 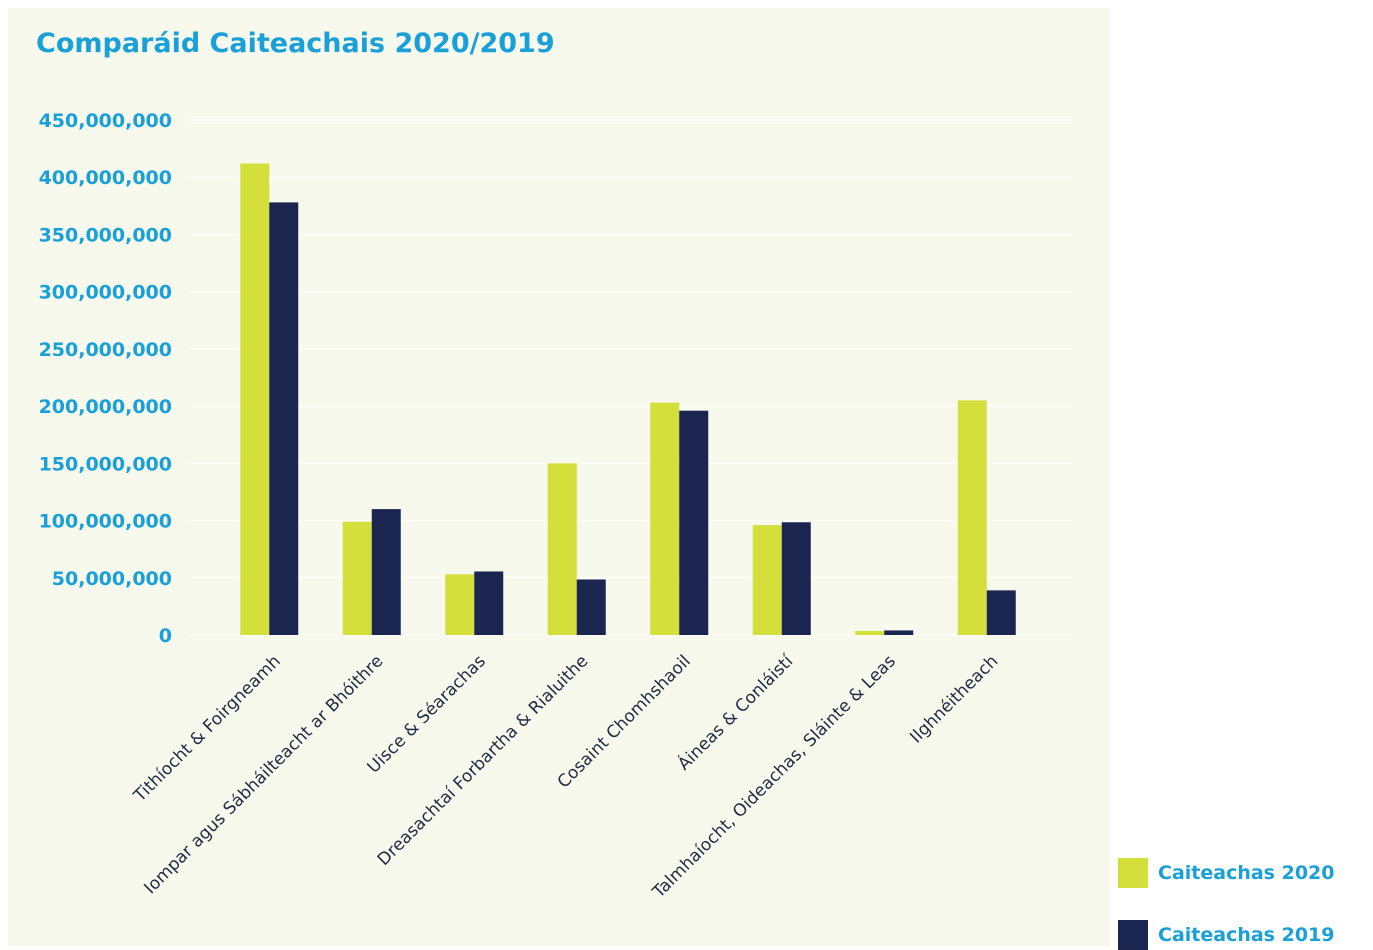 What do you see at coordinates (105, 235) in the screenshot?
I see `y-tick-label: 350,000,000` at bounding box center [105, 235].